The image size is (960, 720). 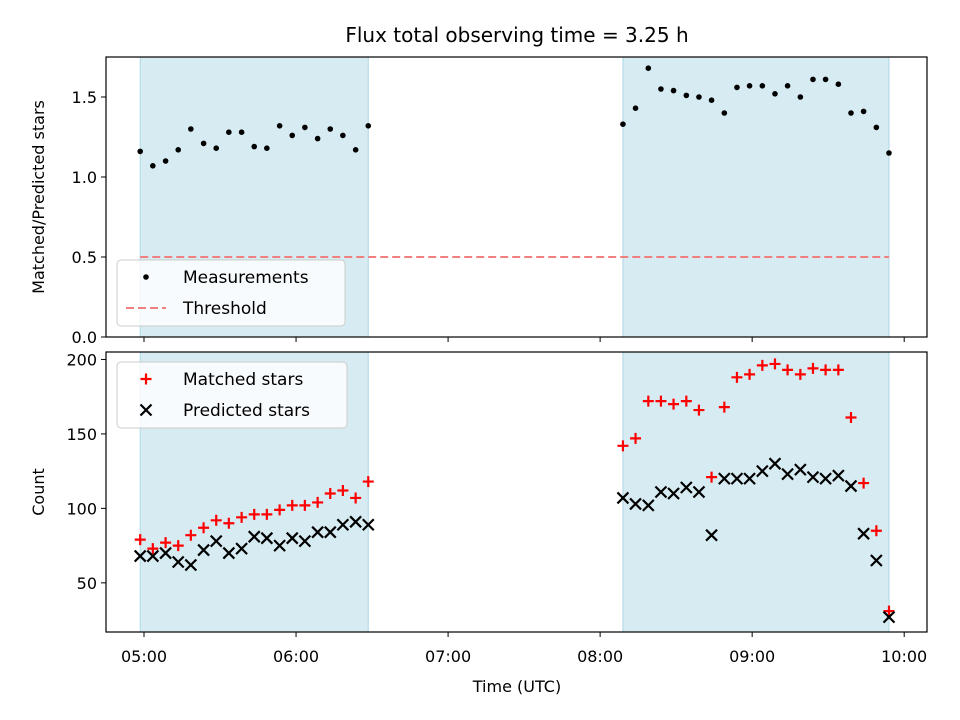 I want to click on y-tick-label: 100, so click(x=81, y=508).